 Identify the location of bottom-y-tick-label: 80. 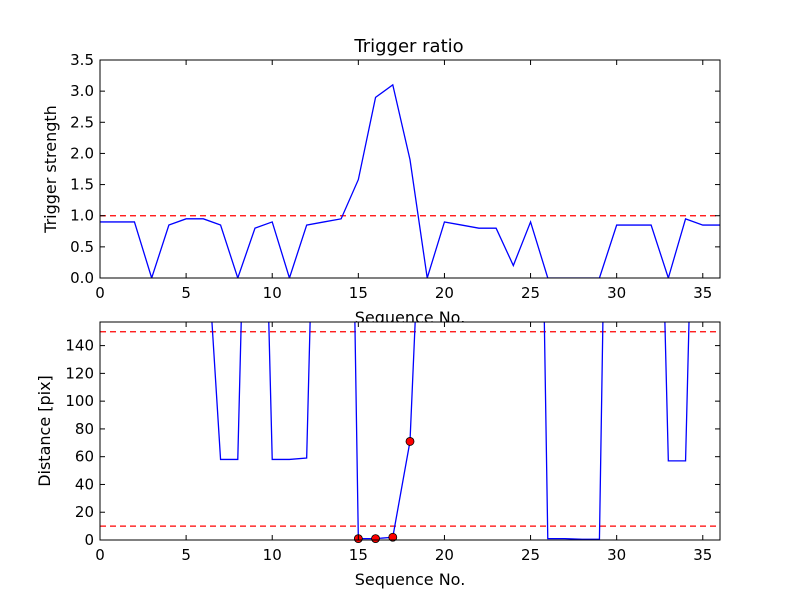
(84, 429).